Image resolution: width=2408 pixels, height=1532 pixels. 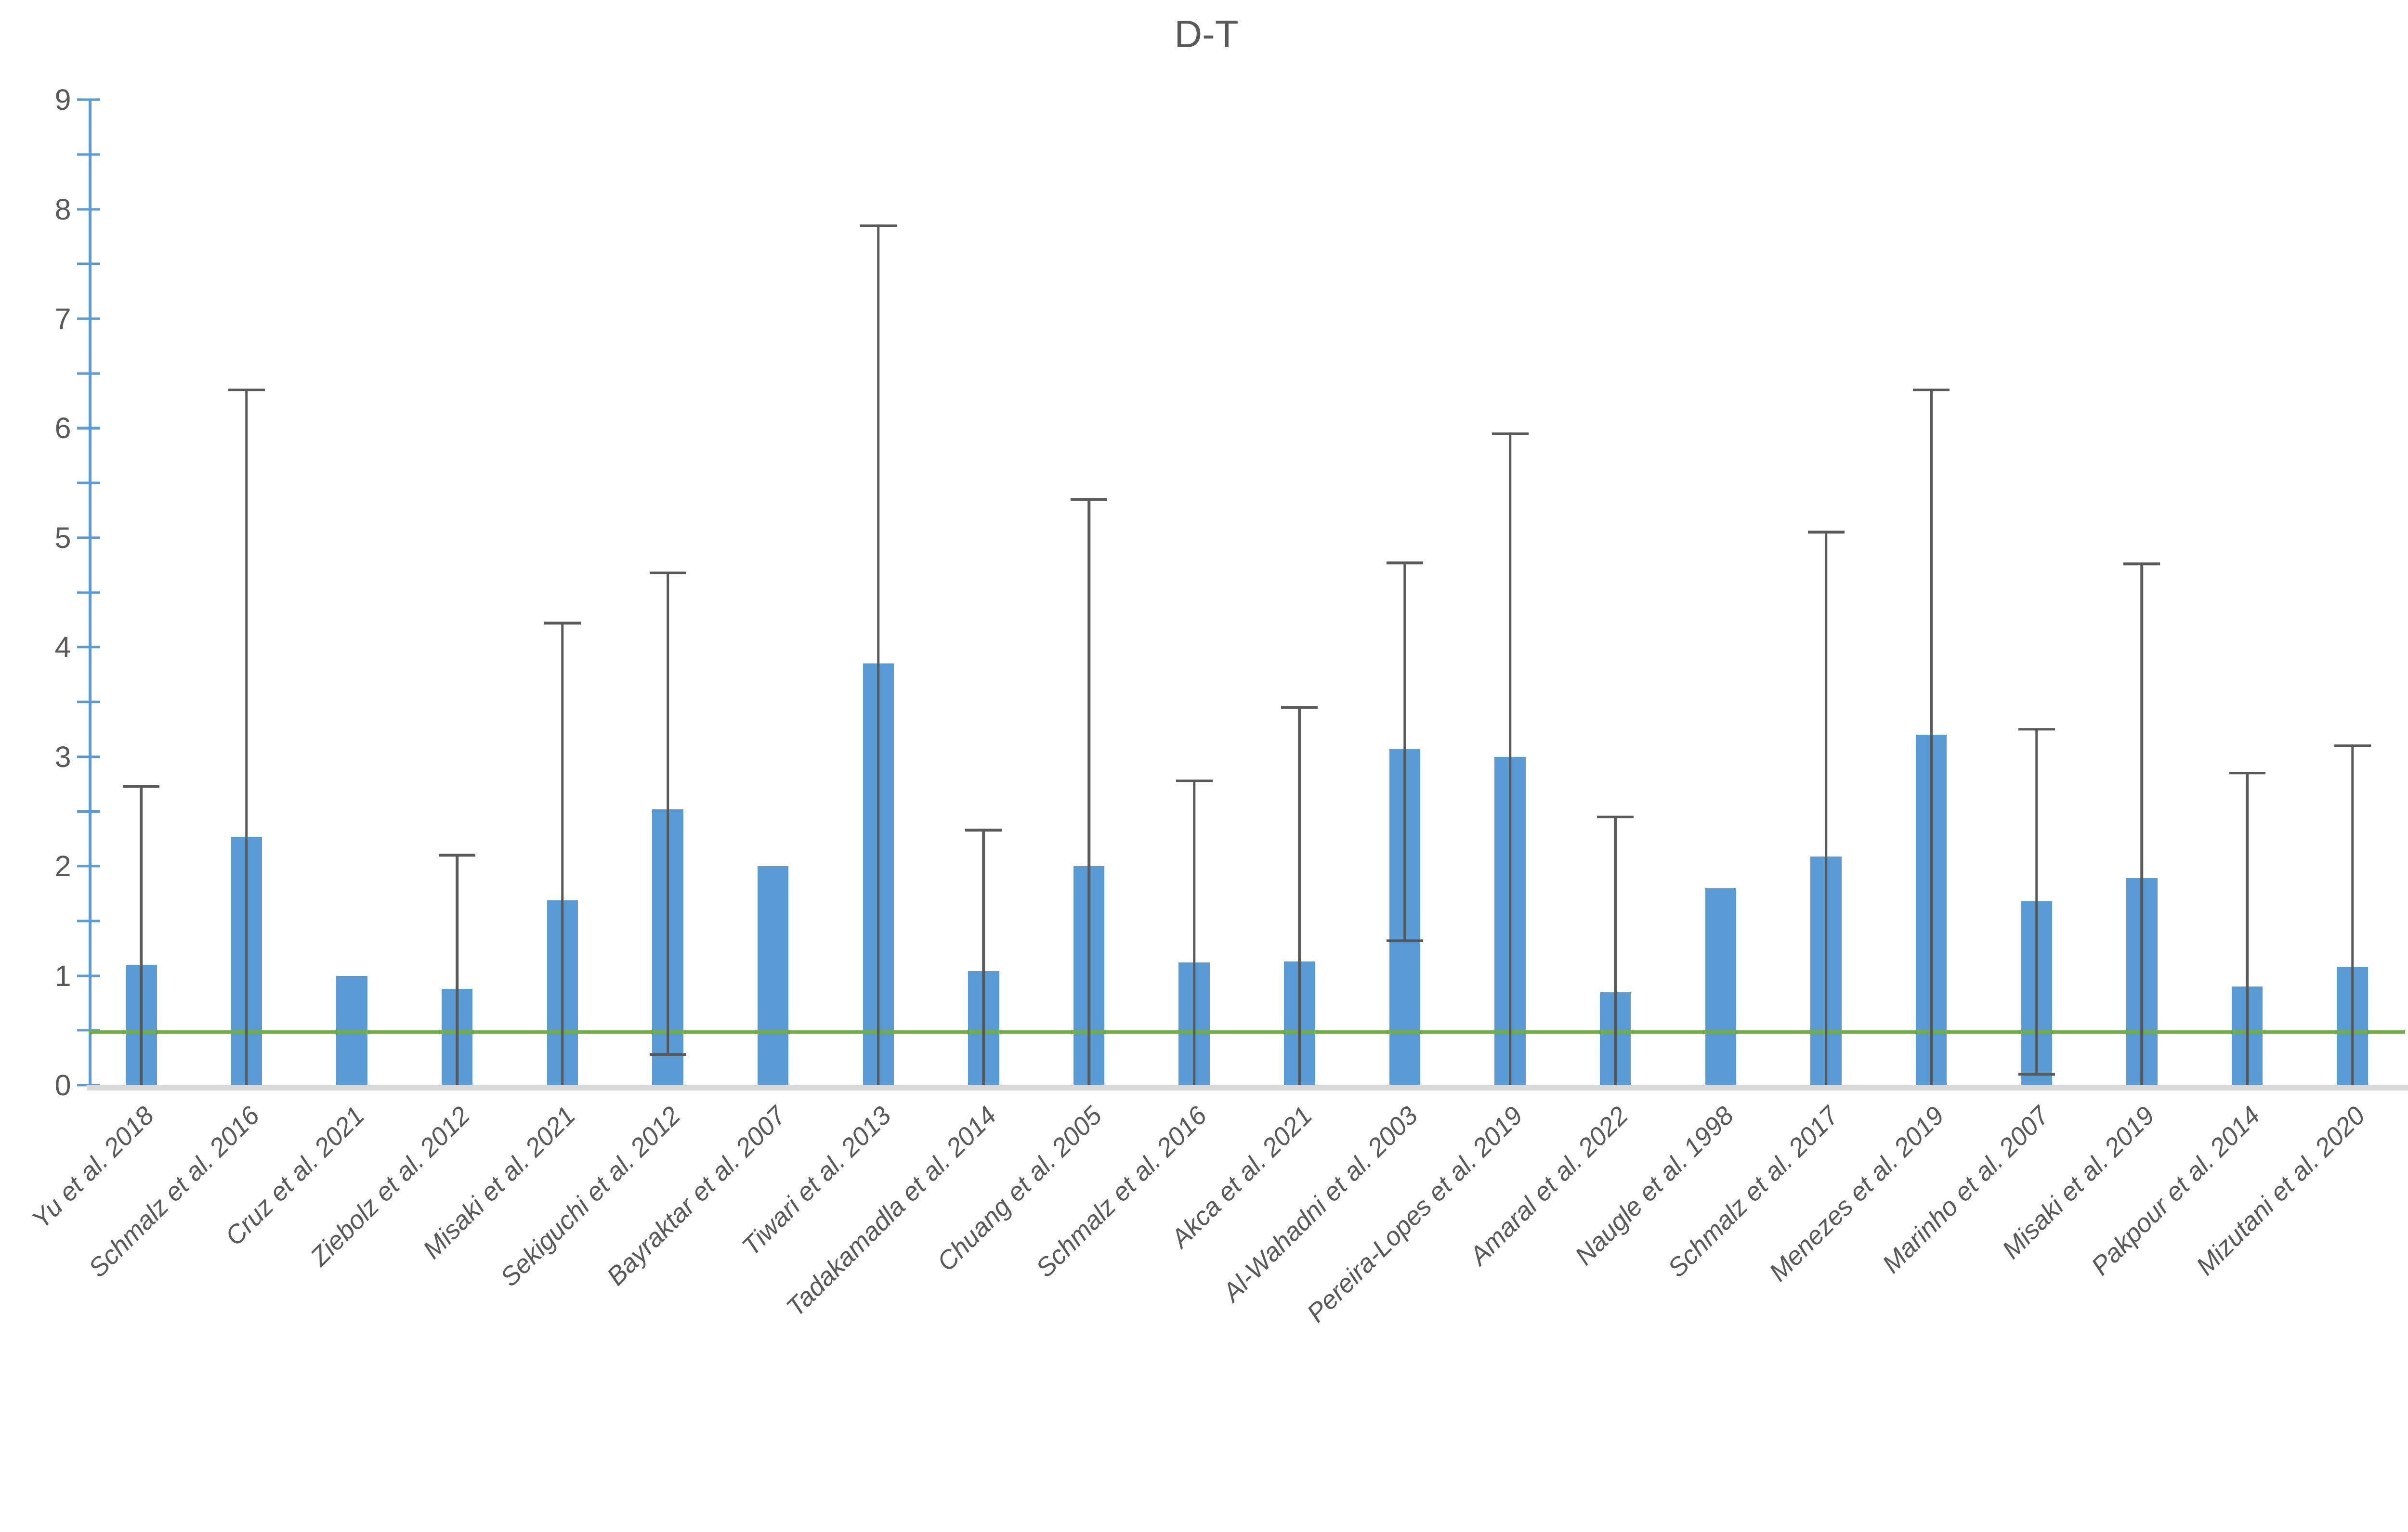 I want to click on y-axis-tick-label: 9, so click(x=62, y=100).